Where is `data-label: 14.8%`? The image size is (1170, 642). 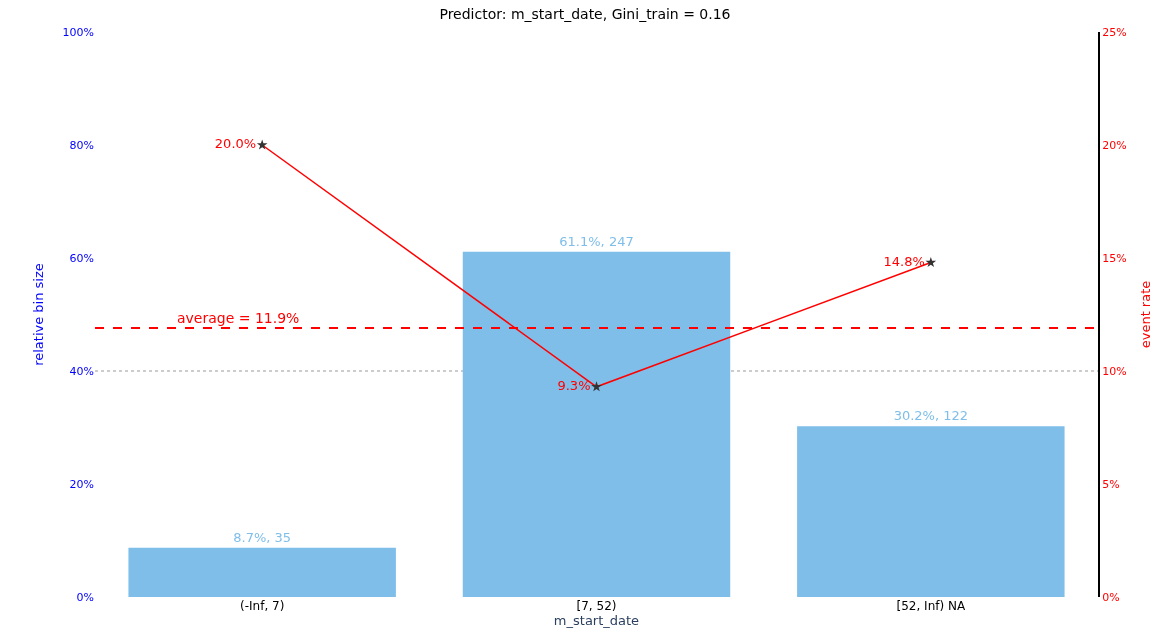 data-label: 14.8% is located at coordinates (904, 261).